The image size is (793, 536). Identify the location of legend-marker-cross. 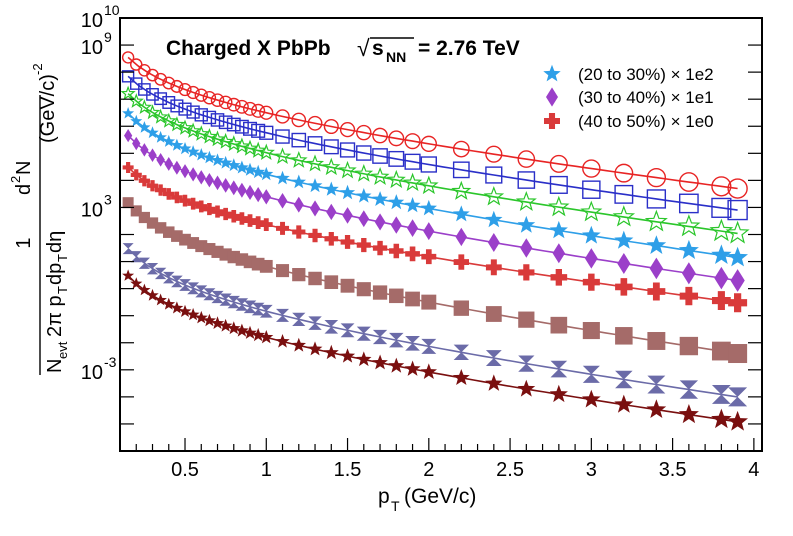
(552, 121).